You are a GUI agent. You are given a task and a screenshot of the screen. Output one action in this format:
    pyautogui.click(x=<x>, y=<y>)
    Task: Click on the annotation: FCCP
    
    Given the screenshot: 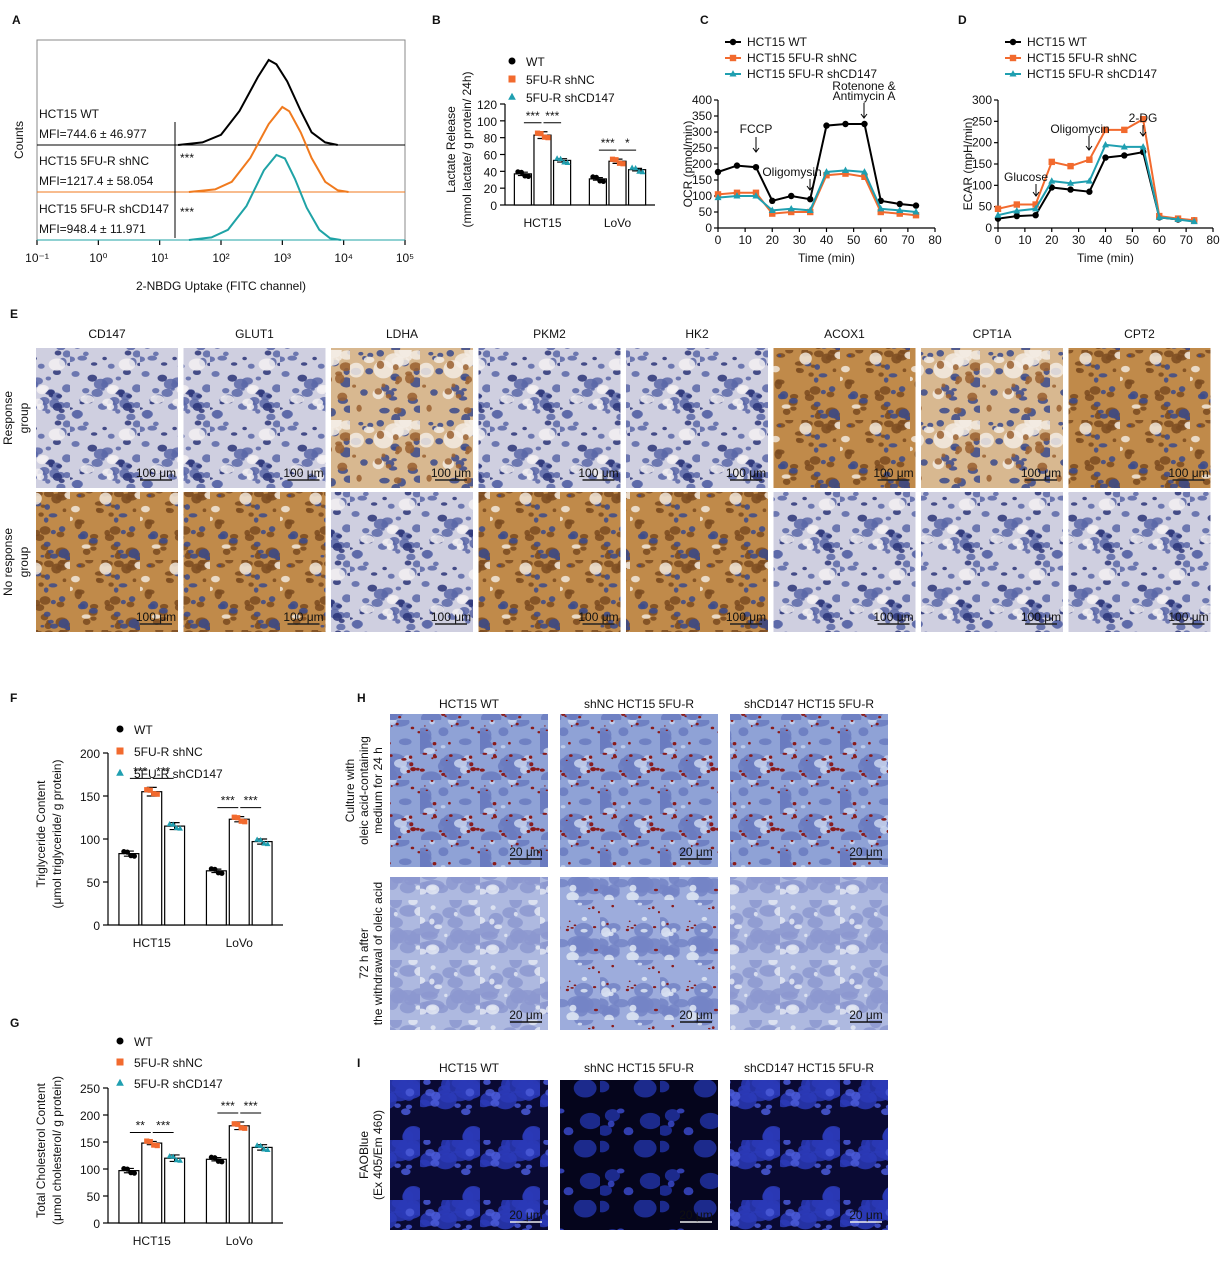 What is the action you would take?
    pyautogui.click(x=756, y=129)
    